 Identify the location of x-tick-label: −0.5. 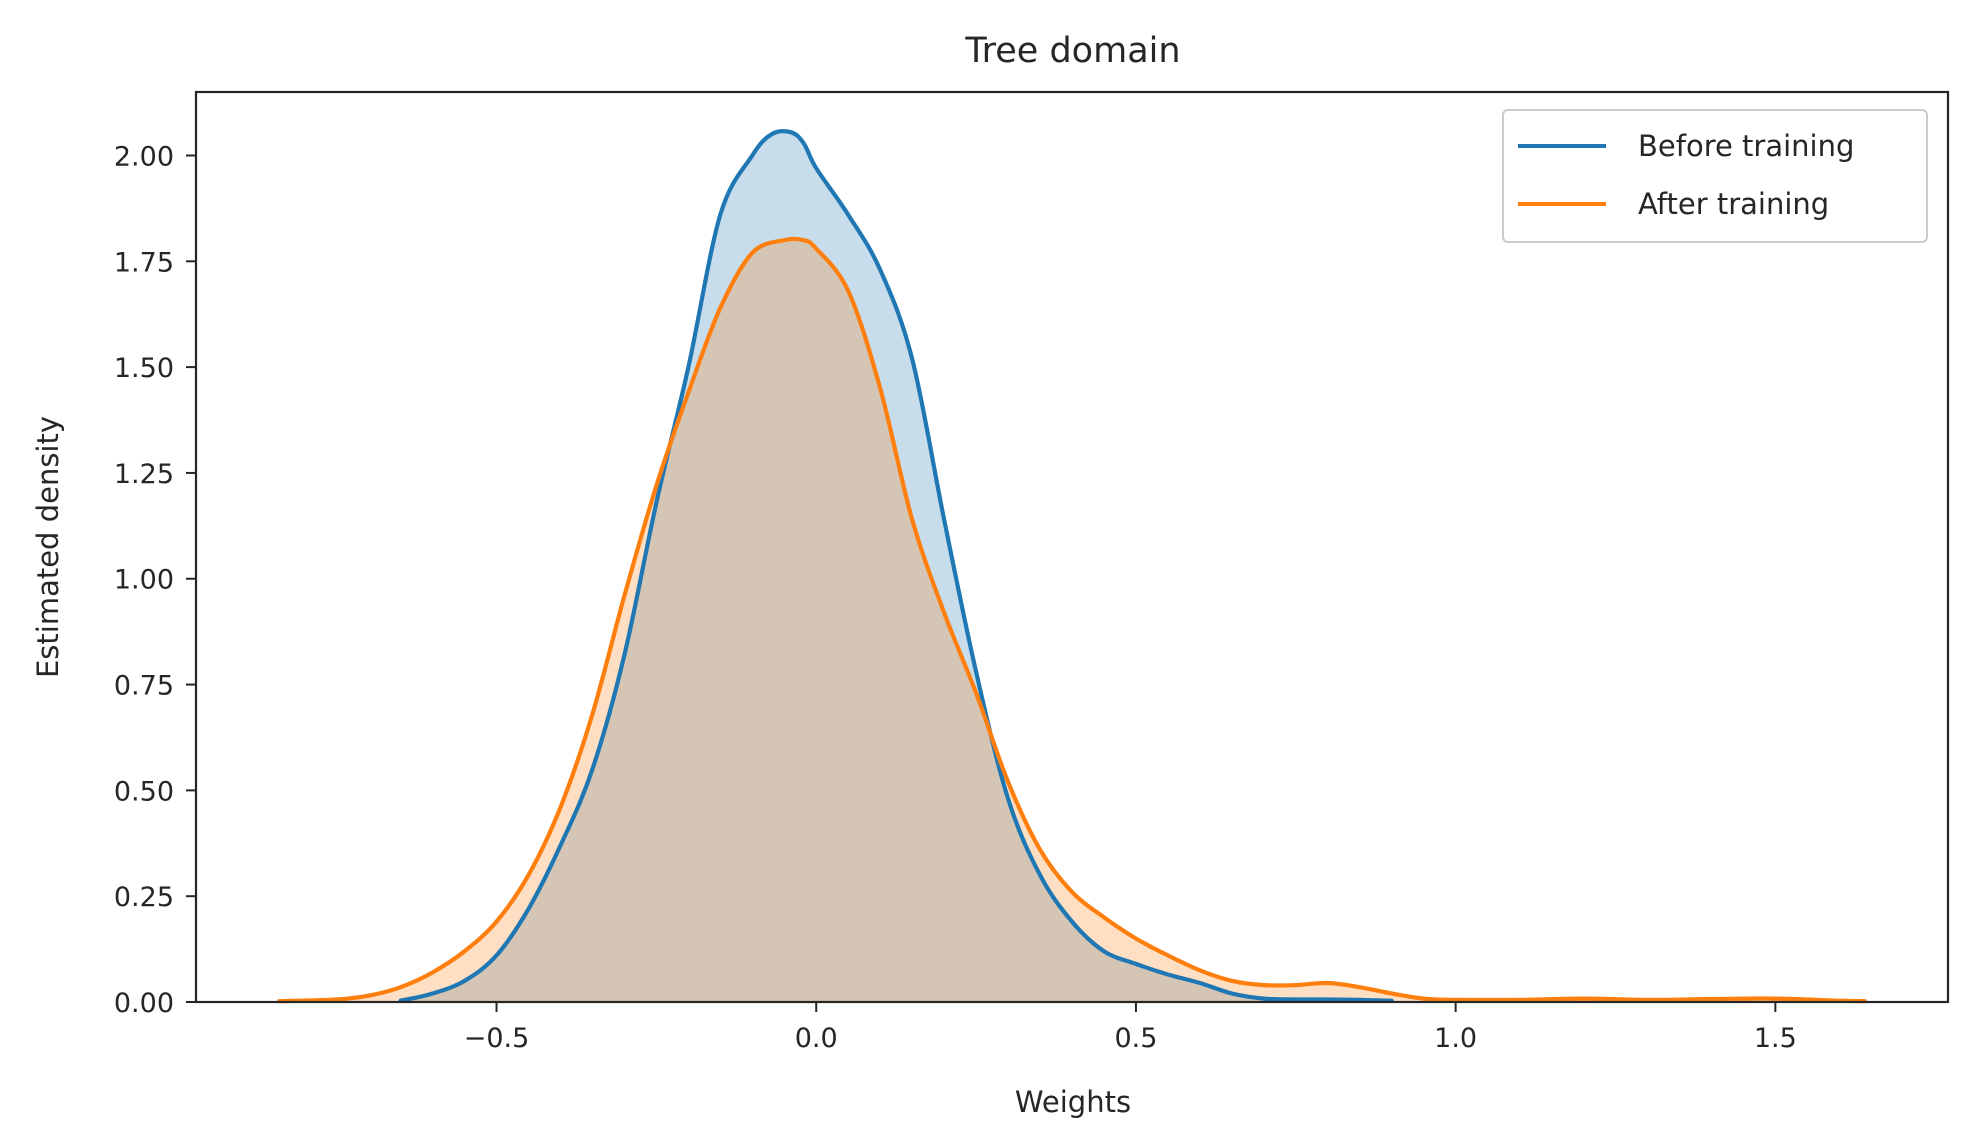
(497, 1038).